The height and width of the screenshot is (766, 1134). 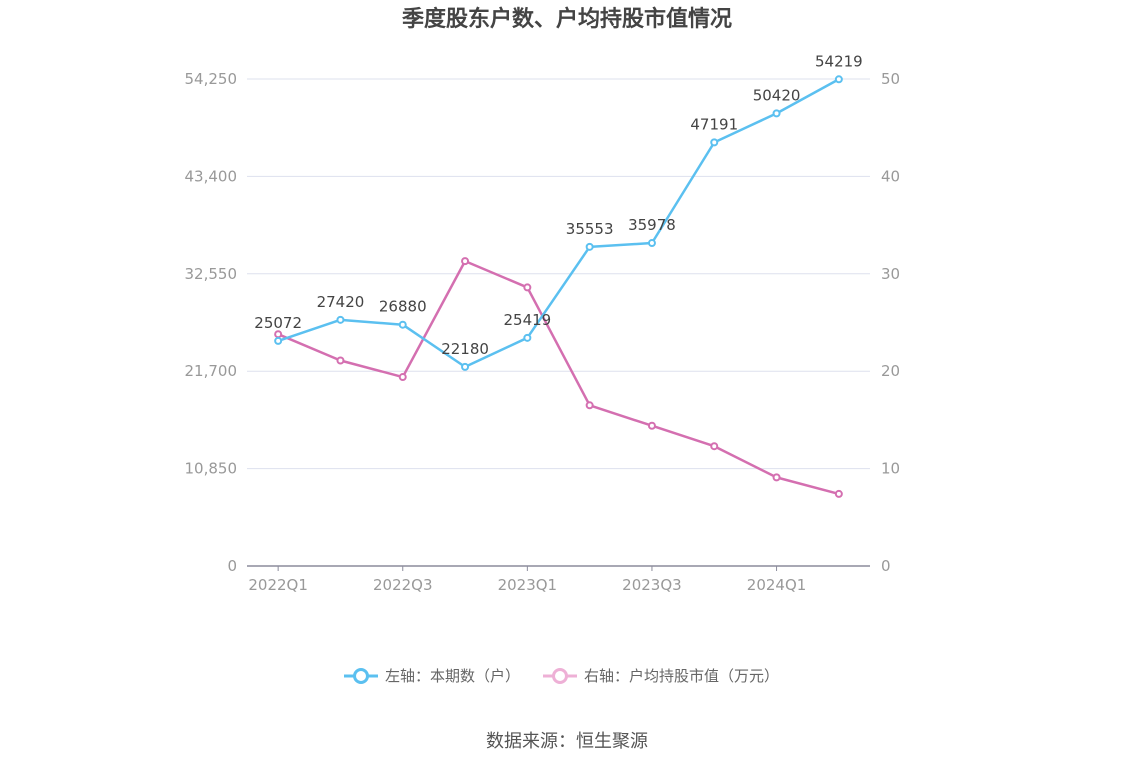 I want to click on legend-left-marker-icon, so click(x=361, y=676).